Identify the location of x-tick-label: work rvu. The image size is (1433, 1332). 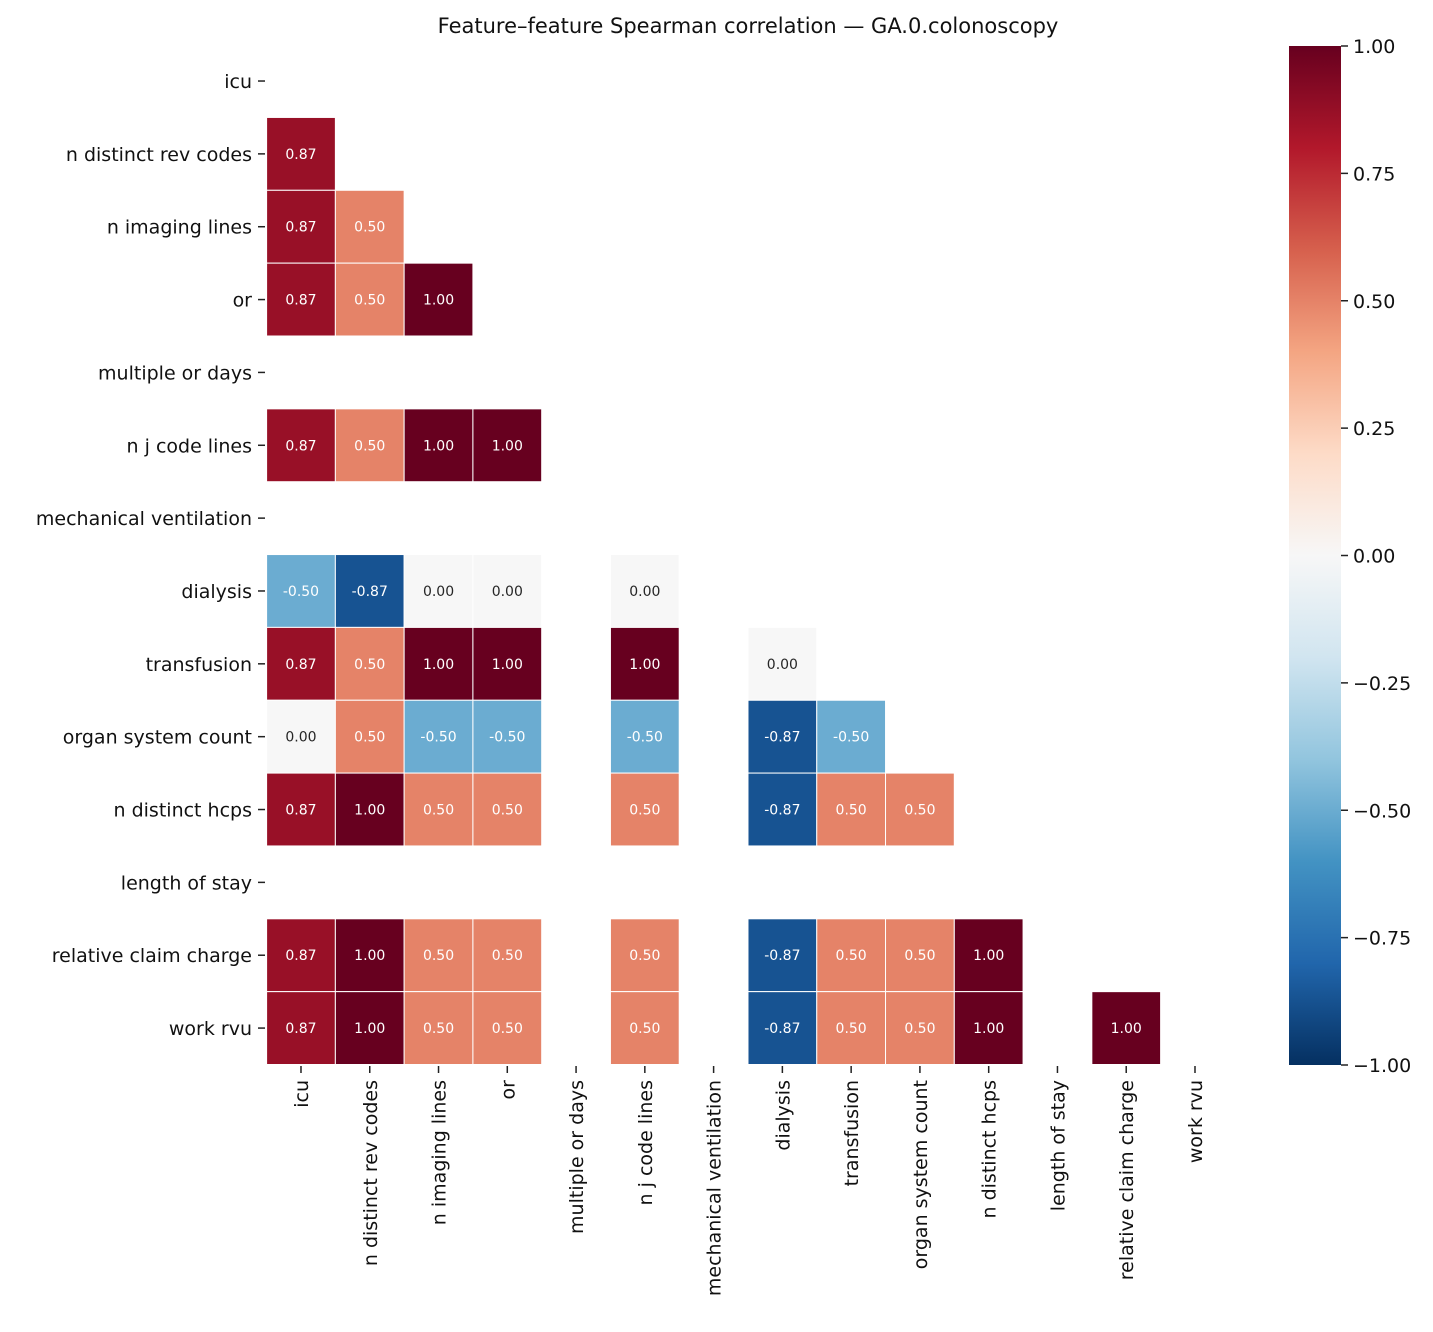
(1196, 1121).